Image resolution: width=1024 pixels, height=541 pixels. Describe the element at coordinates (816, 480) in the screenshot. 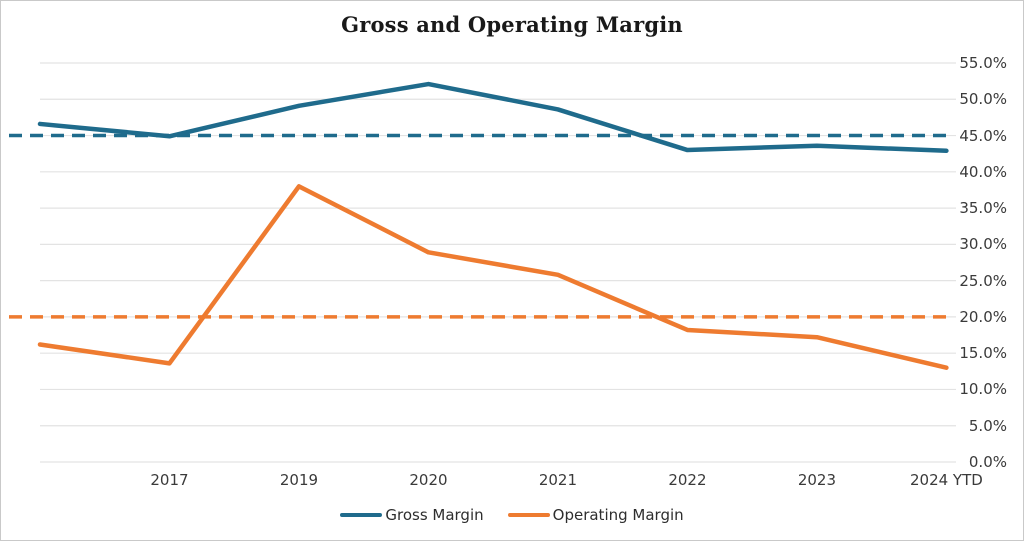

I see `x-tick-label: 2023` at that location.